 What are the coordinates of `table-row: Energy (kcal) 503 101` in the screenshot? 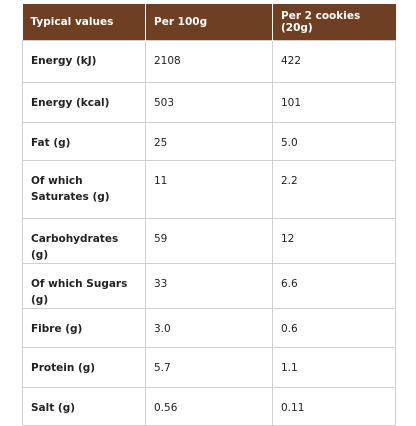 It's located at (209, 102).